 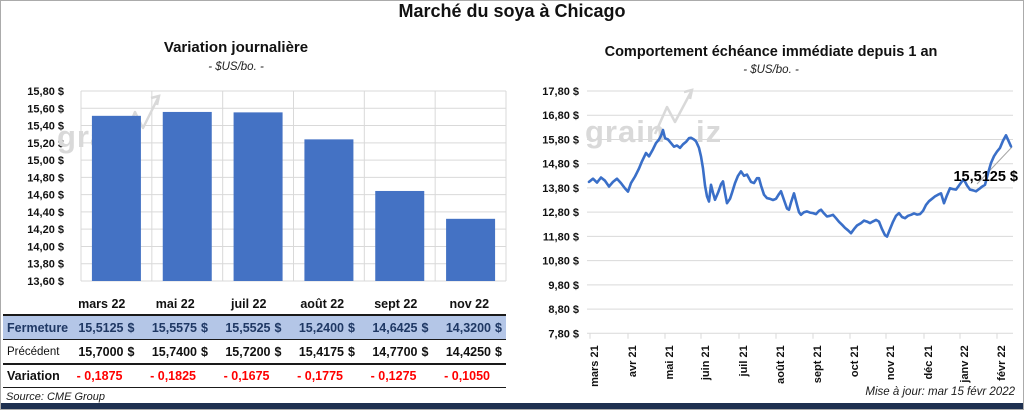 I want to click on value-cell: 15,7000 $, so click(x=102, y=351).